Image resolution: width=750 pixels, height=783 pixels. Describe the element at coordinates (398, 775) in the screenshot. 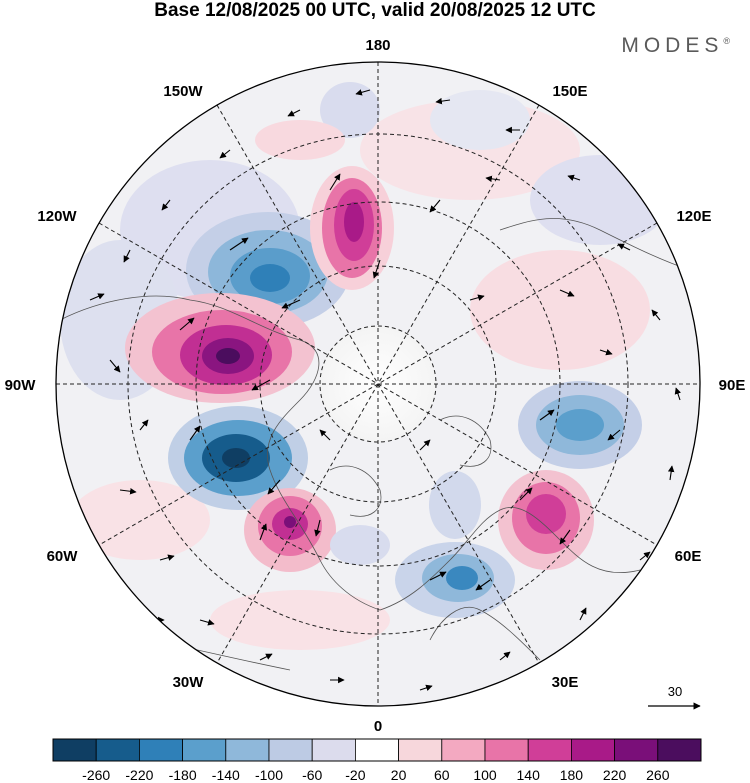

I see `colorbar-tick-label: 20` at that location.